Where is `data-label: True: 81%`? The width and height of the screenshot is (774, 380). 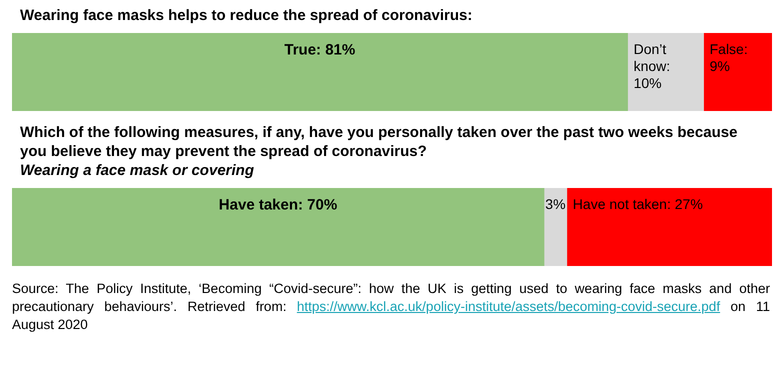
data-label: True: 81% is located at coordinates (320, 50).